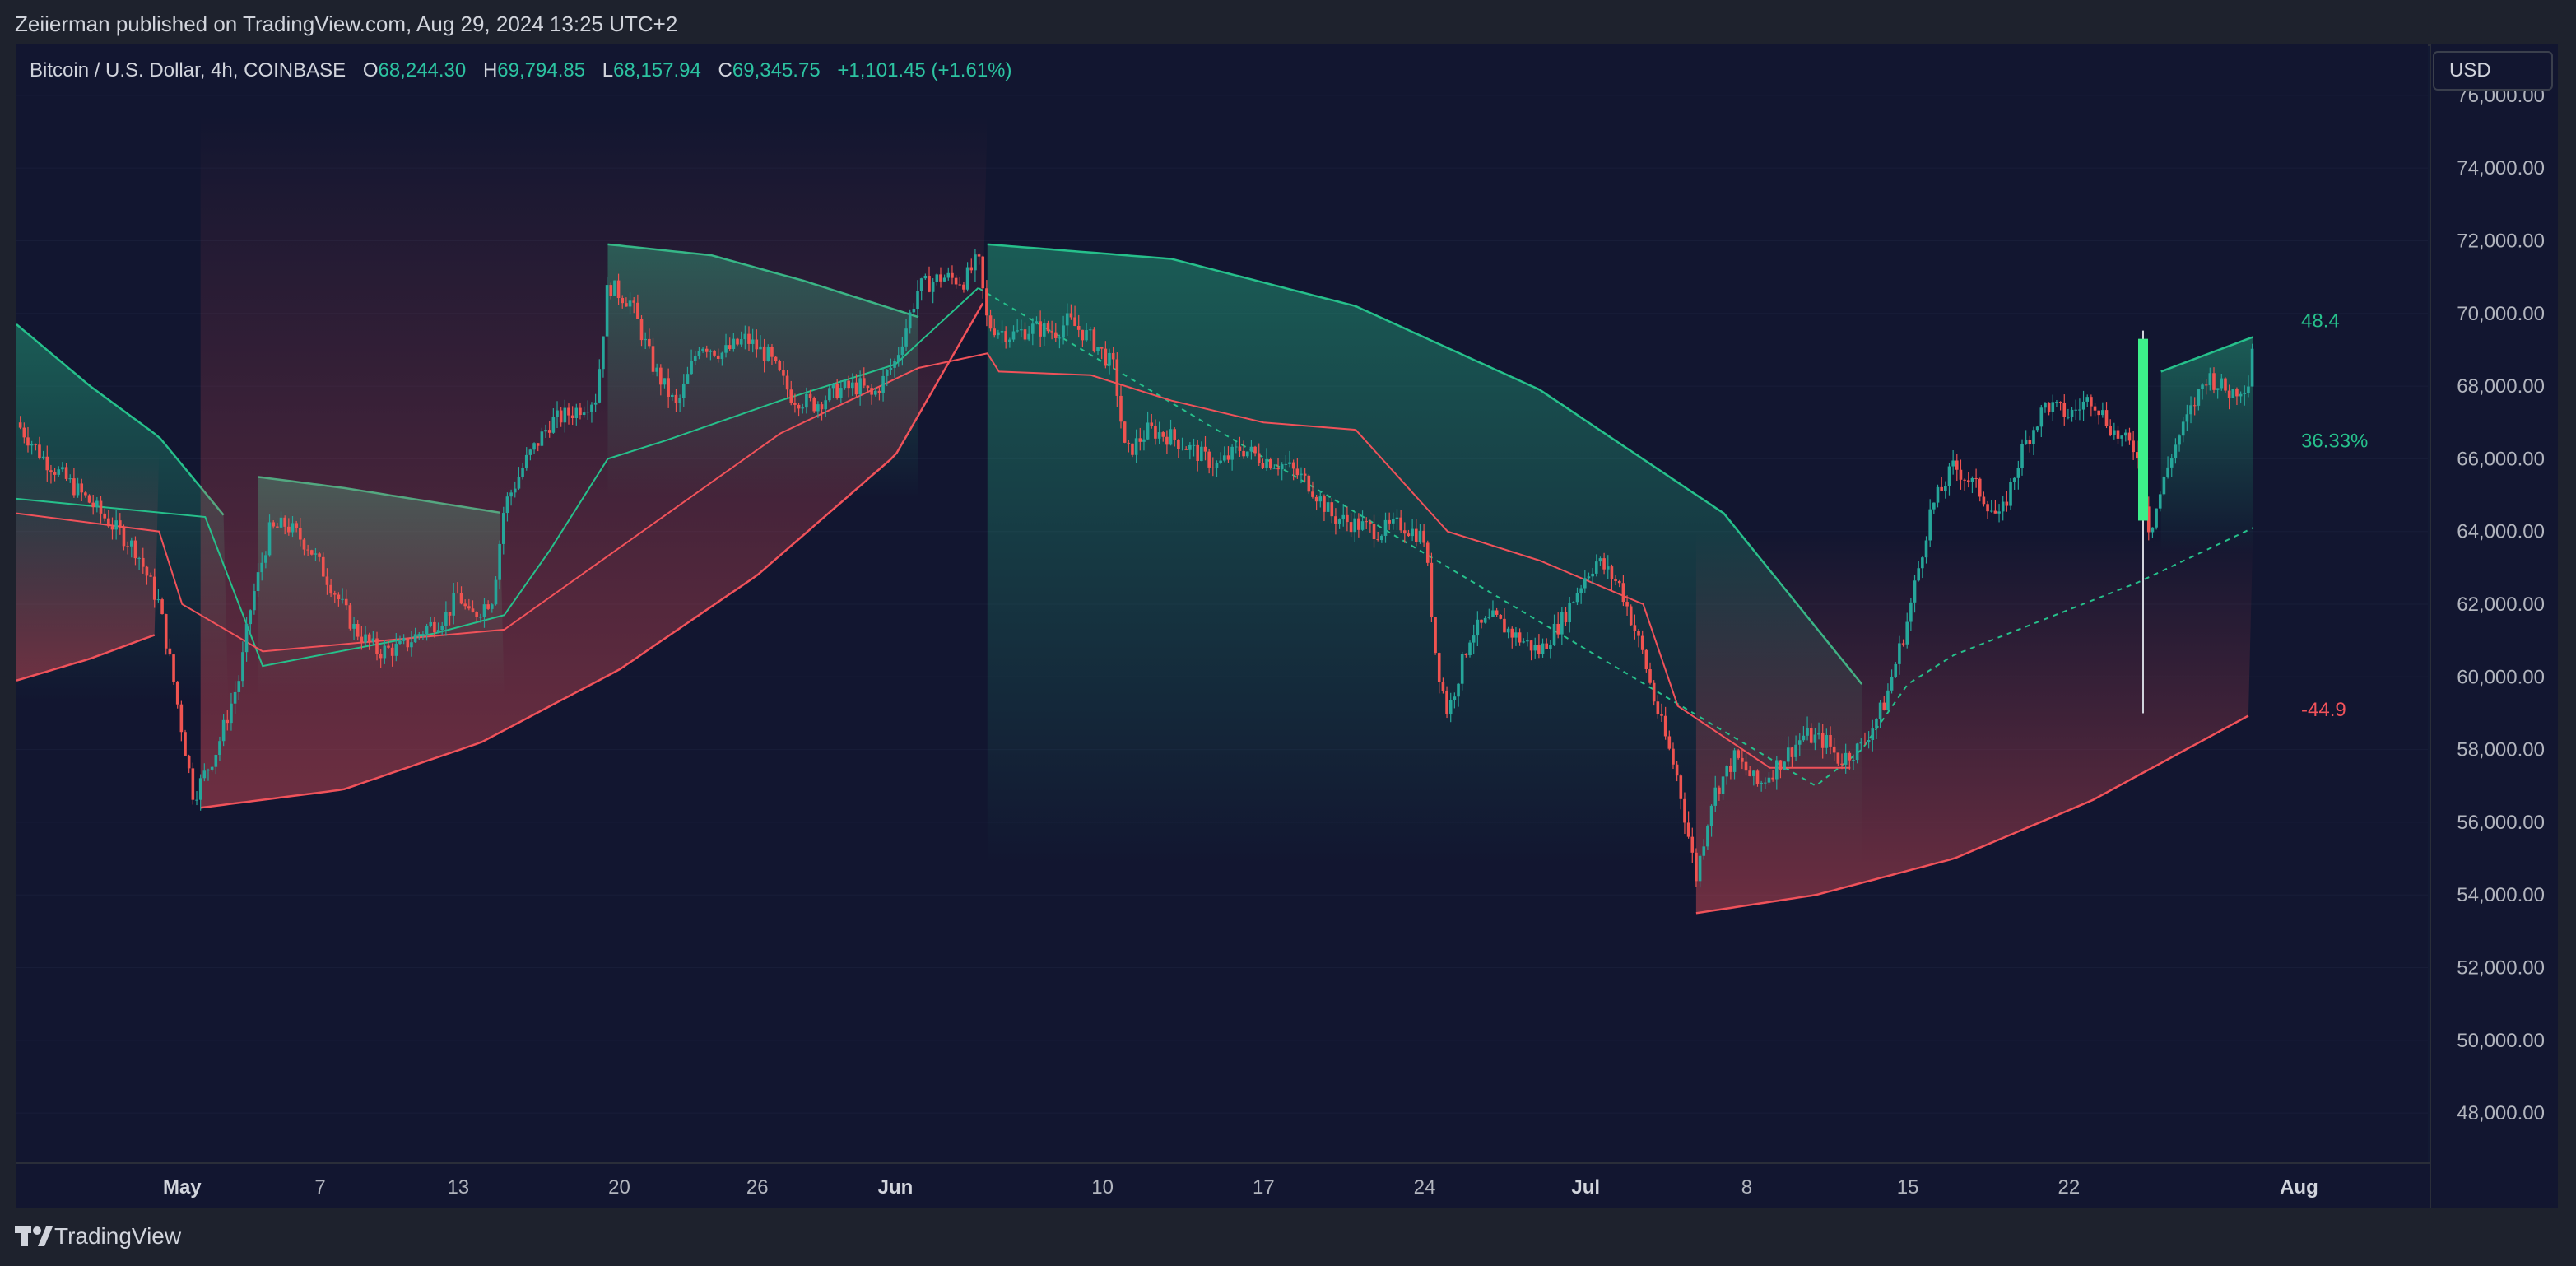  Describe the element at coordinates (188, 70) in the screenshot. I see `symbol-name: Bitcoin / U.S. Dollar, 4h, COINBASE` at that location.